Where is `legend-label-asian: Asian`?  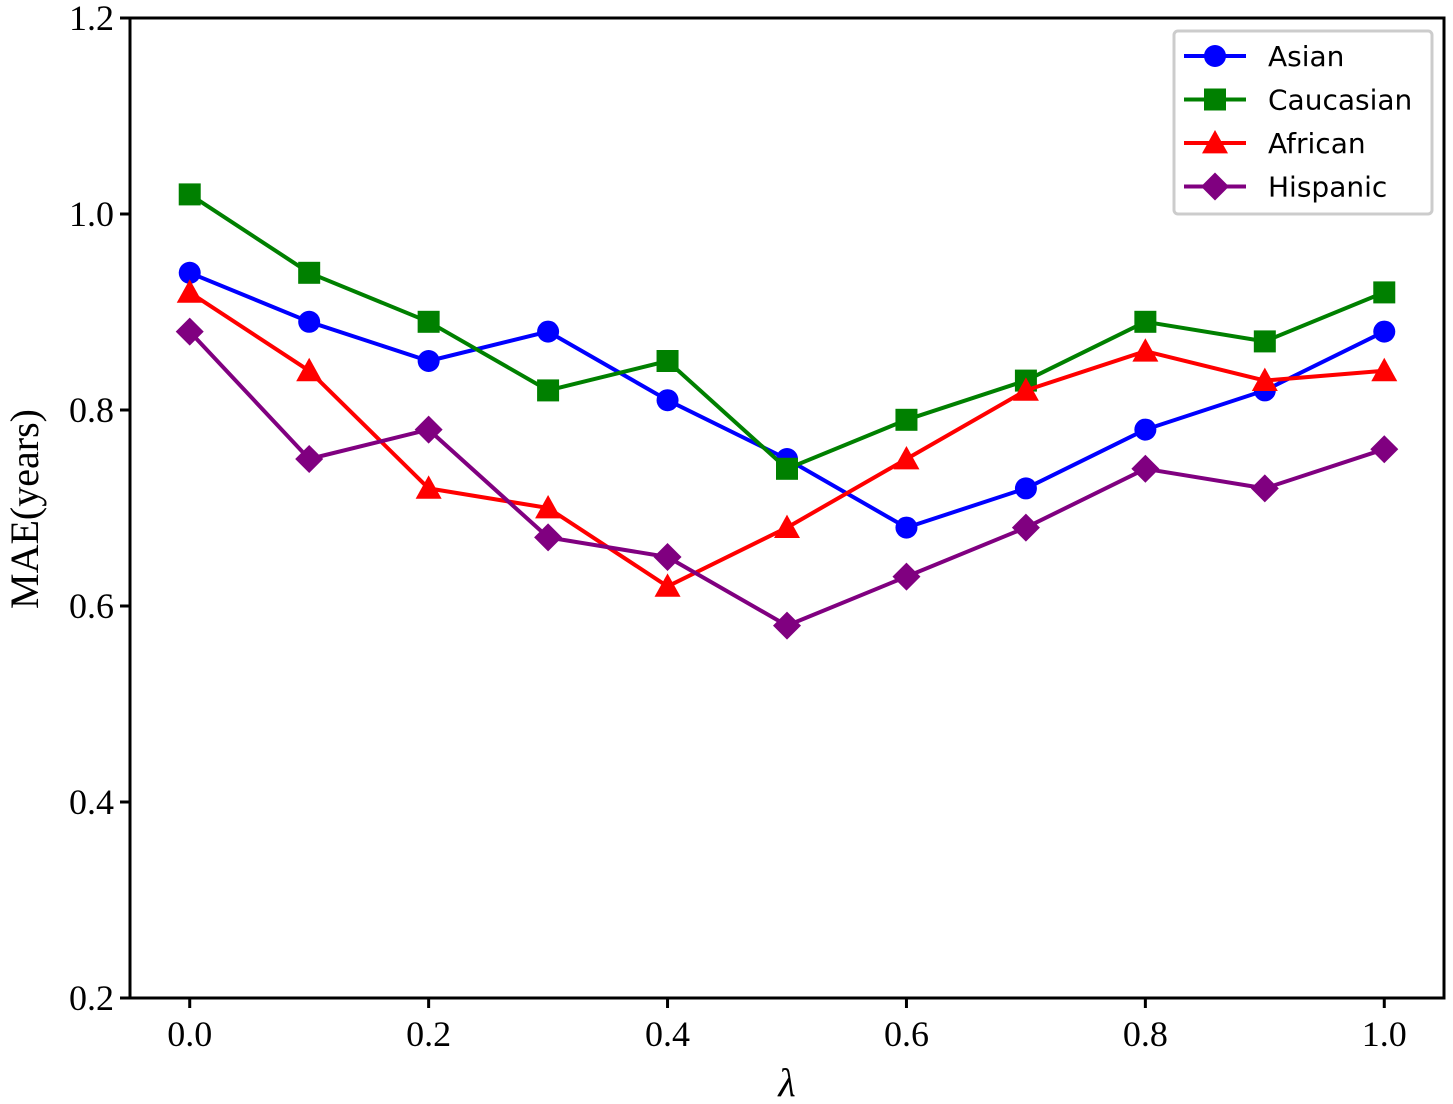
legend-label-asian: Asian is located at coordinates (1306, 56).